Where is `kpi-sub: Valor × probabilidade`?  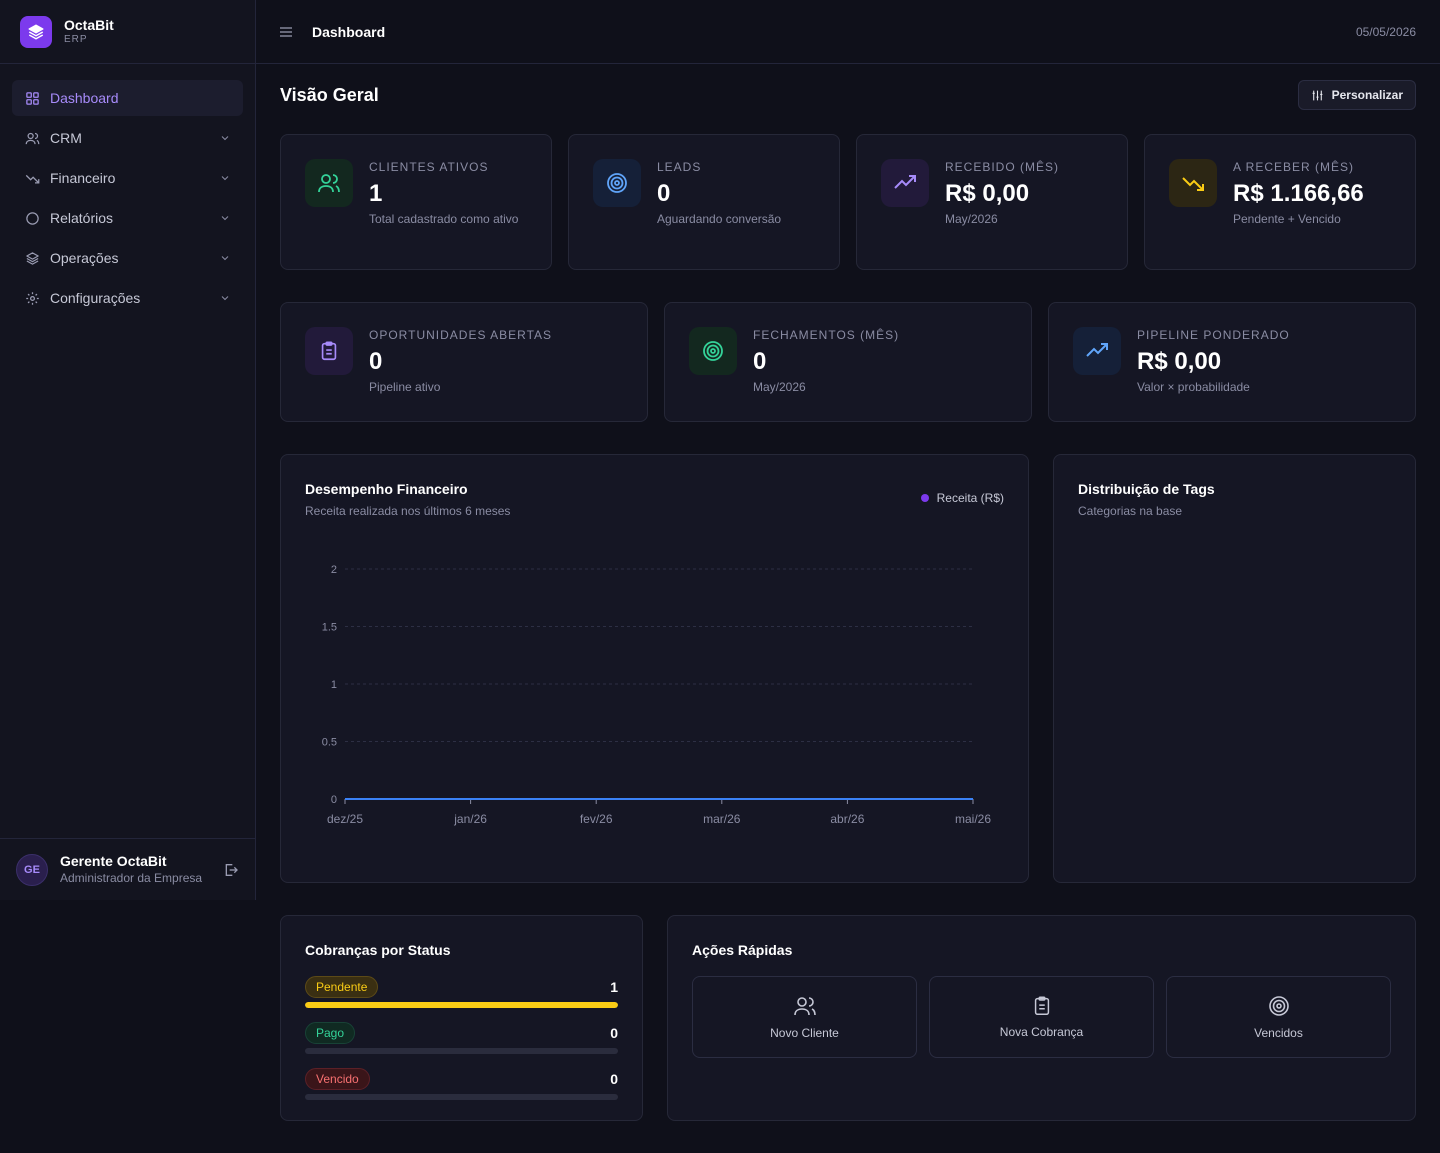 kpi-sub: Valor × probabilidade is located at coordinates (1193, 387).